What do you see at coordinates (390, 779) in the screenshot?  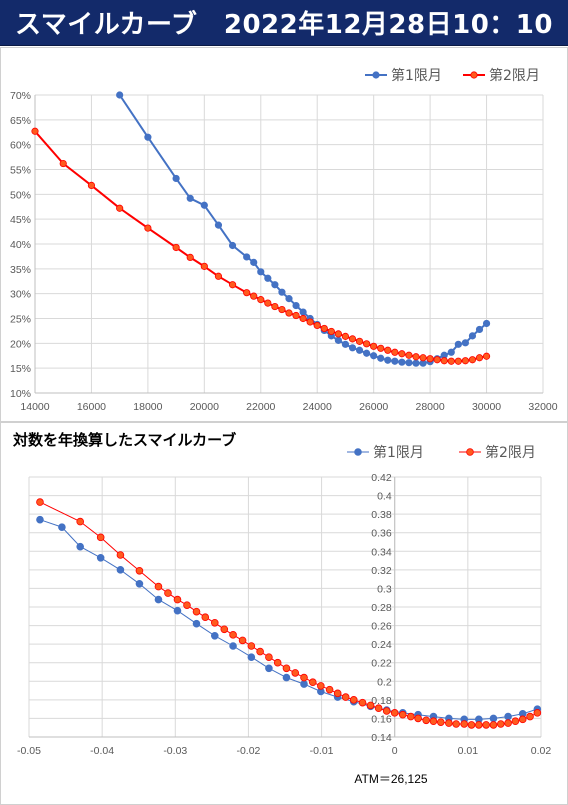 I see `atm-annotation: ATM＝26,125` at bounding box center [390, 779].